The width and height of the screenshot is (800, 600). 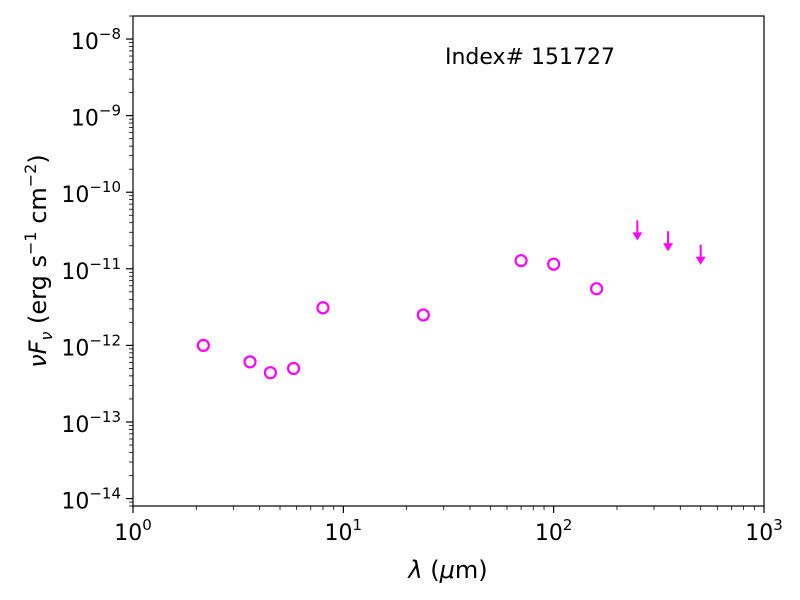 What do you see at coordinates (91, 423) in the screenshot?
I see `y-tick-label-1: 10⁻¹³` at bounding box center [91, 423].